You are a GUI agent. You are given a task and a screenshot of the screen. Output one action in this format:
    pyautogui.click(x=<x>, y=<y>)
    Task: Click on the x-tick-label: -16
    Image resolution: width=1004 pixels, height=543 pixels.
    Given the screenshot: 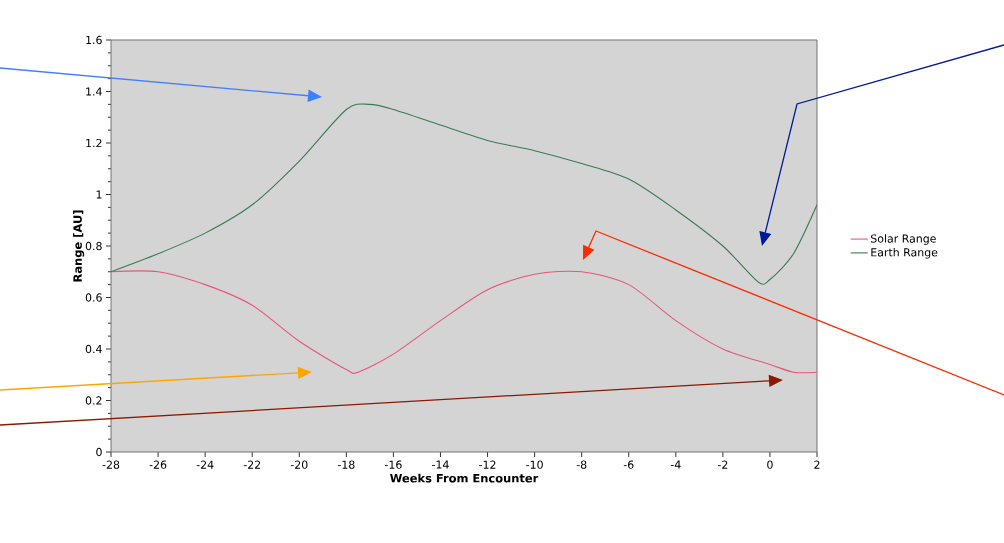 What is the action you would take?
    pyautogui.click(x=393, y=464)
    